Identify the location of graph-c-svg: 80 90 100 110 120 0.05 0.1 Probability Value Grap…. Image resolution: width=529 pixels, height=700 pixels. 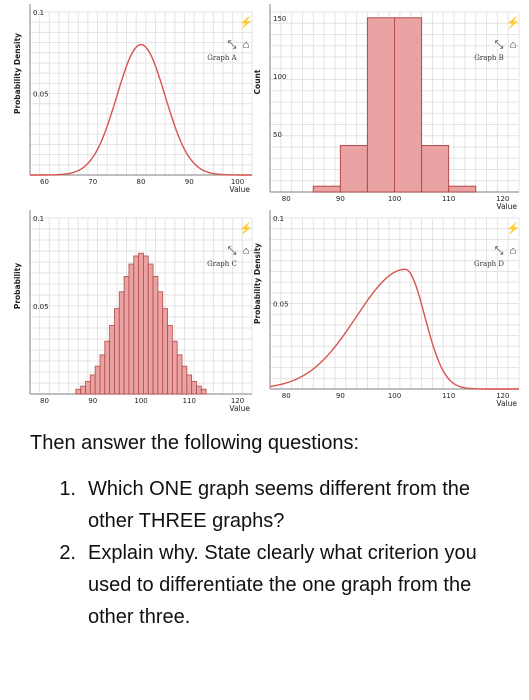
(133, 311).